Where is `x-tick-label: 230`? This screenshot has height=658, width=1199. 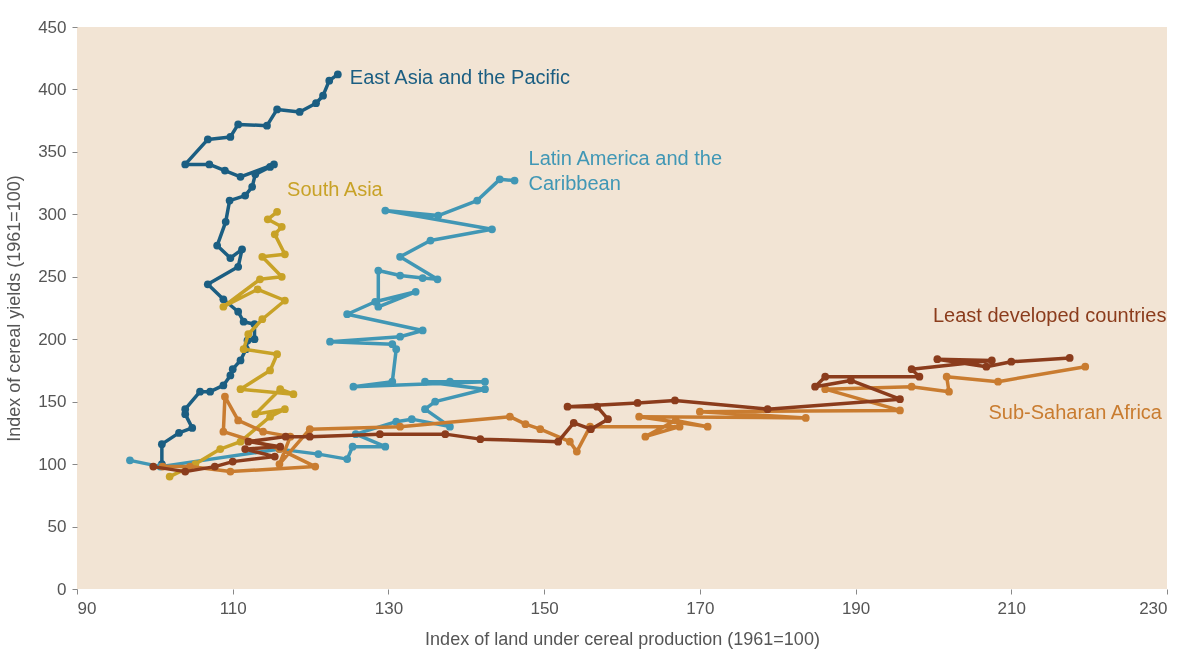 x-tick-label: 230 is located at coordinates (1153, 608).